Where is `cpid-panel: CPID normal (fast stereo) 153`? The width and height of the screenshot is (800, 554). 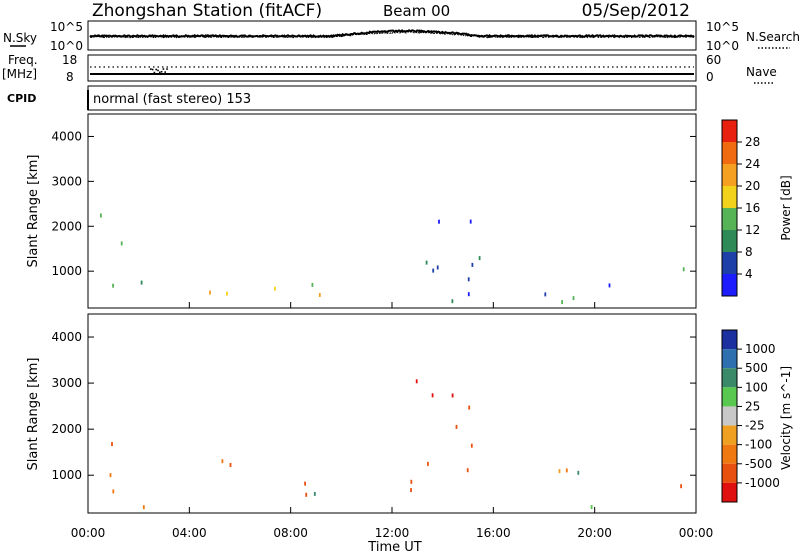 cpid-panel: CPID normal (fast stereo) 153 is located at coordinates (352, 98).